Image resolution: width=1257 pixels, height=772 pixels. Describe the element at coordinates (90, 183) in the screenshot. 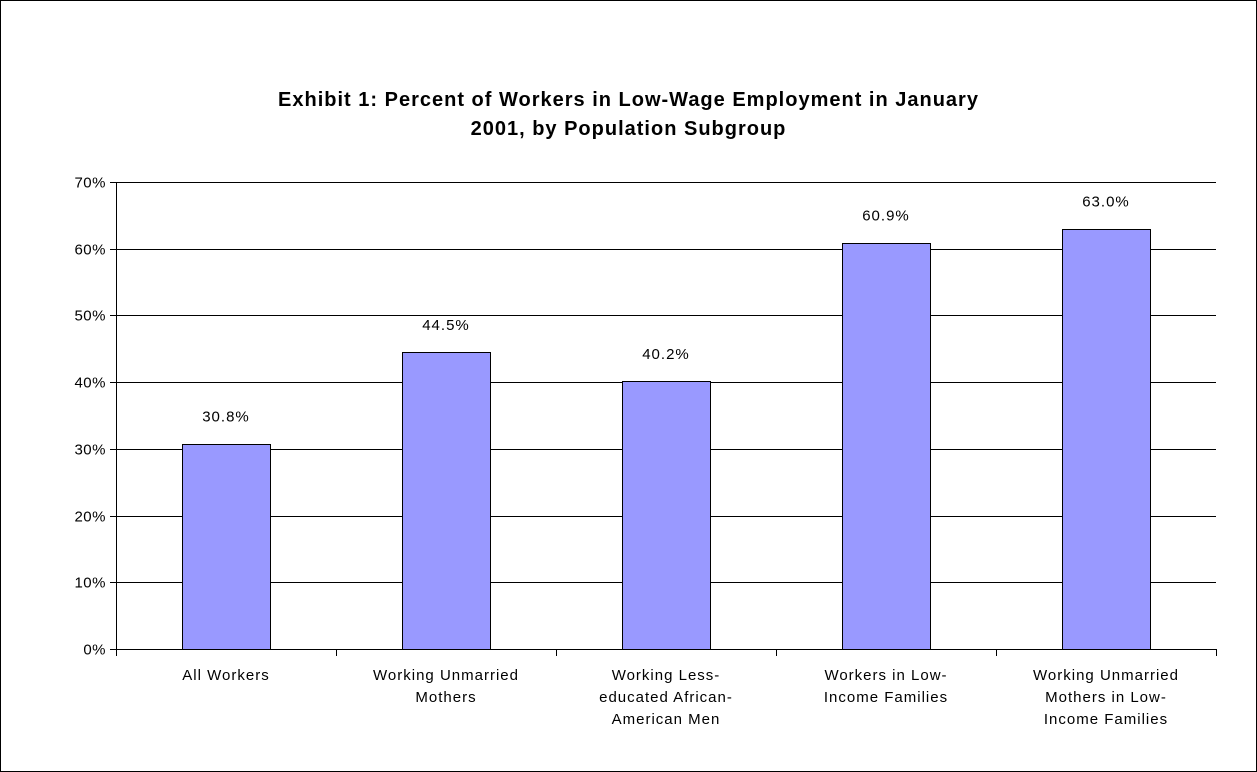

I see `y-tick-label: 70%` at that location.